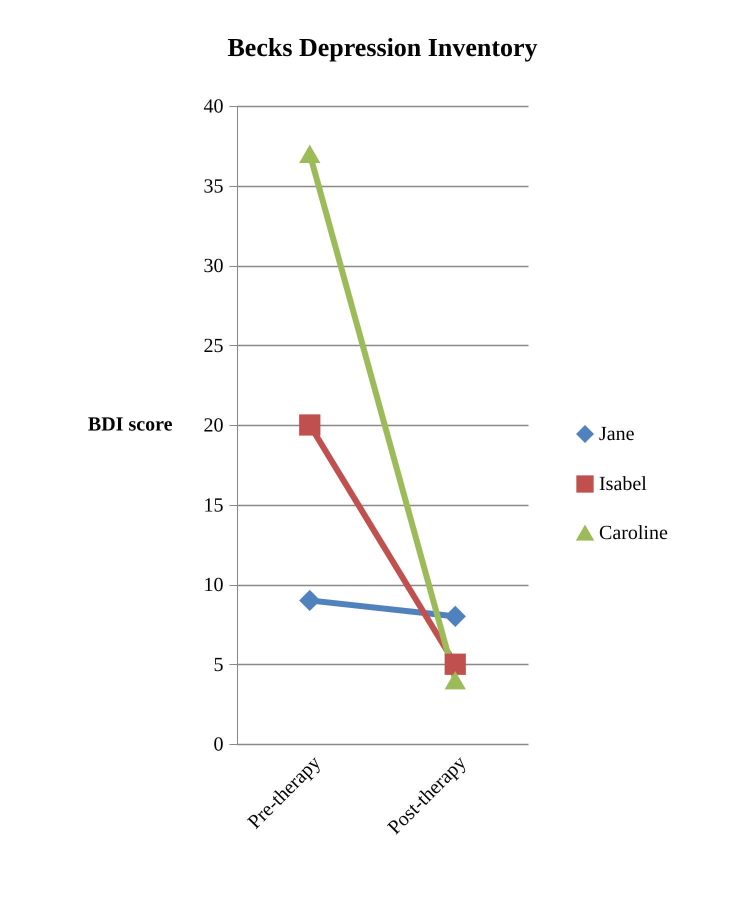  Describe the element at coordinates (214, 107) in the screenshot. I see `y-tick-label: 40` at that location.